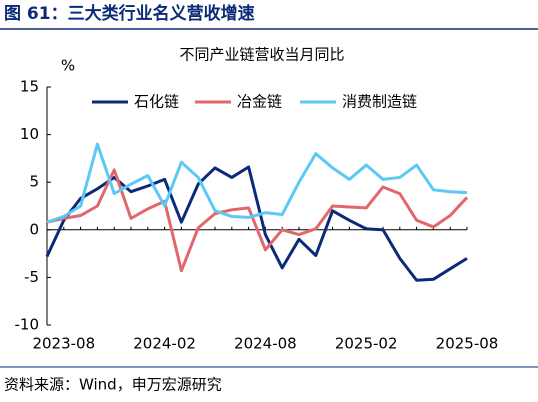 This screenshot has height=402, width=538. Describe the element at coordinates (68, 66) in the screenshot. I see `y-axis-label: %` at that location.